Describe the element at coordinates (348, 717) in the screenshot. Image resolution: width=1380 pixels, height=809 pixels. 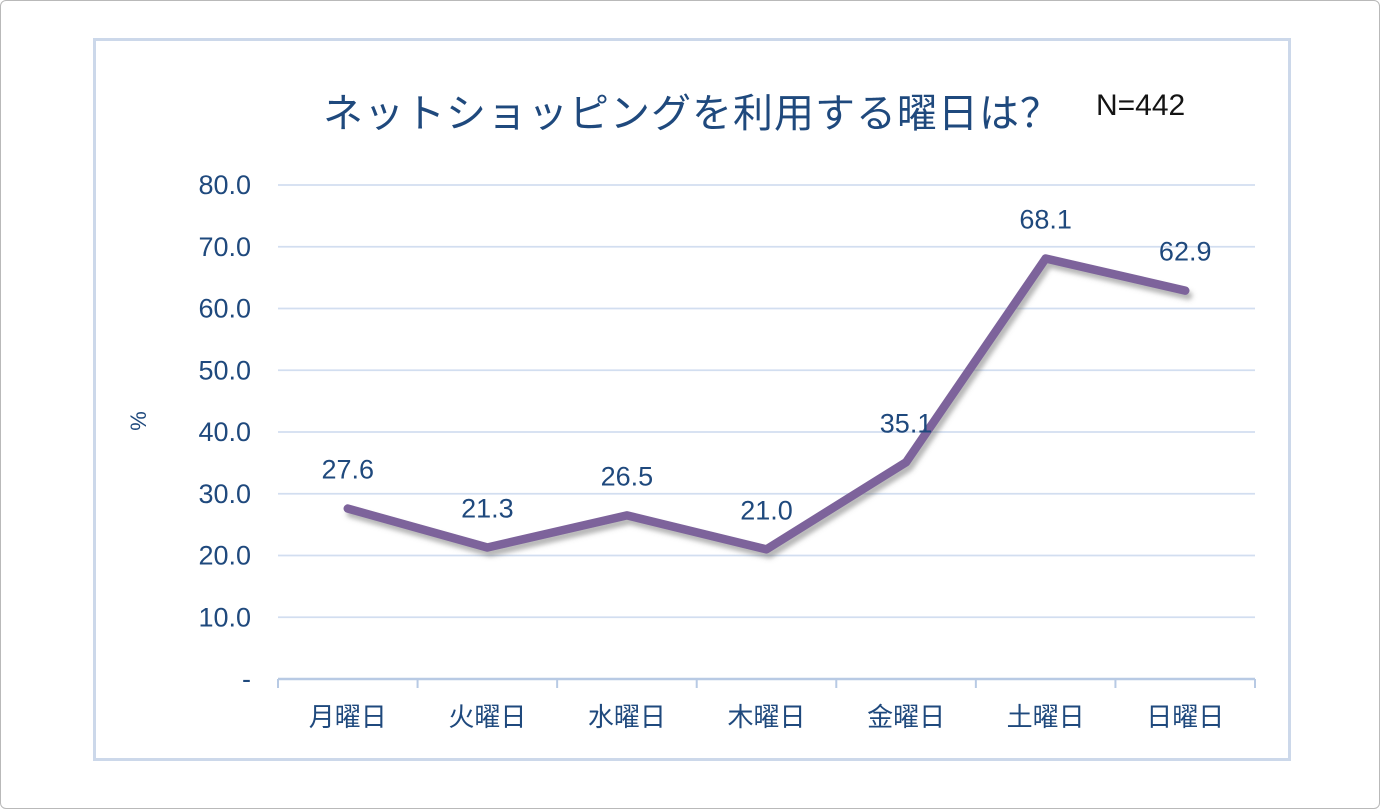
I see `x-axis-label: 月曜日` at that location.